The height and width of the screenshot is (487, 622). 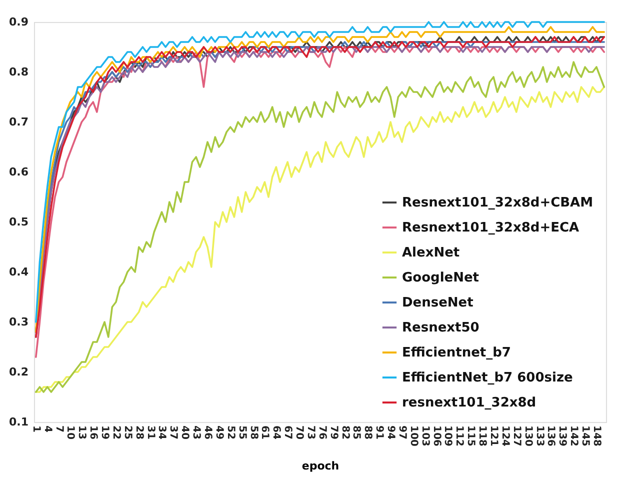 What do you see at coordinates (310, 433) in the screenshot?
I see `x-tick-label: 73` at bounding box center [310, 433].